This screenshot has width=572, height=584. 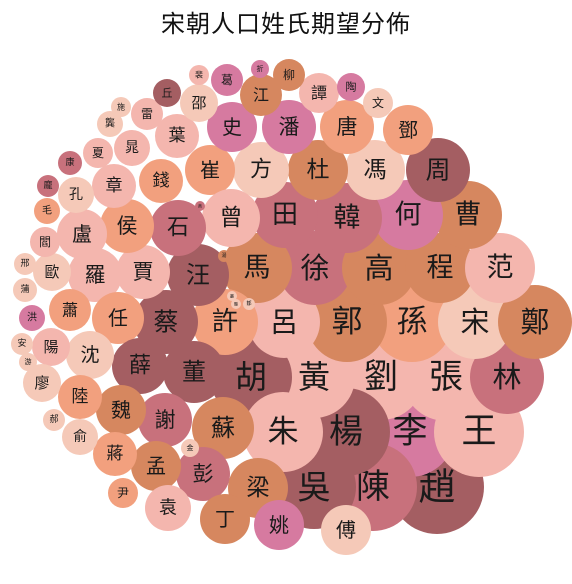 I want to click on bubble: 俞, so click(x=80, y=437).